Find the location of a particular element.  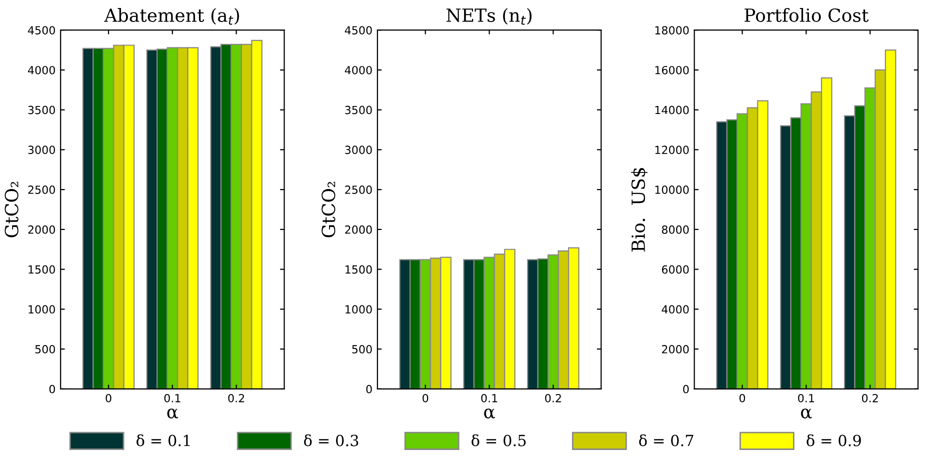

chart-title: NETs (n$_{t}$) is located at coordinates (489, 16).